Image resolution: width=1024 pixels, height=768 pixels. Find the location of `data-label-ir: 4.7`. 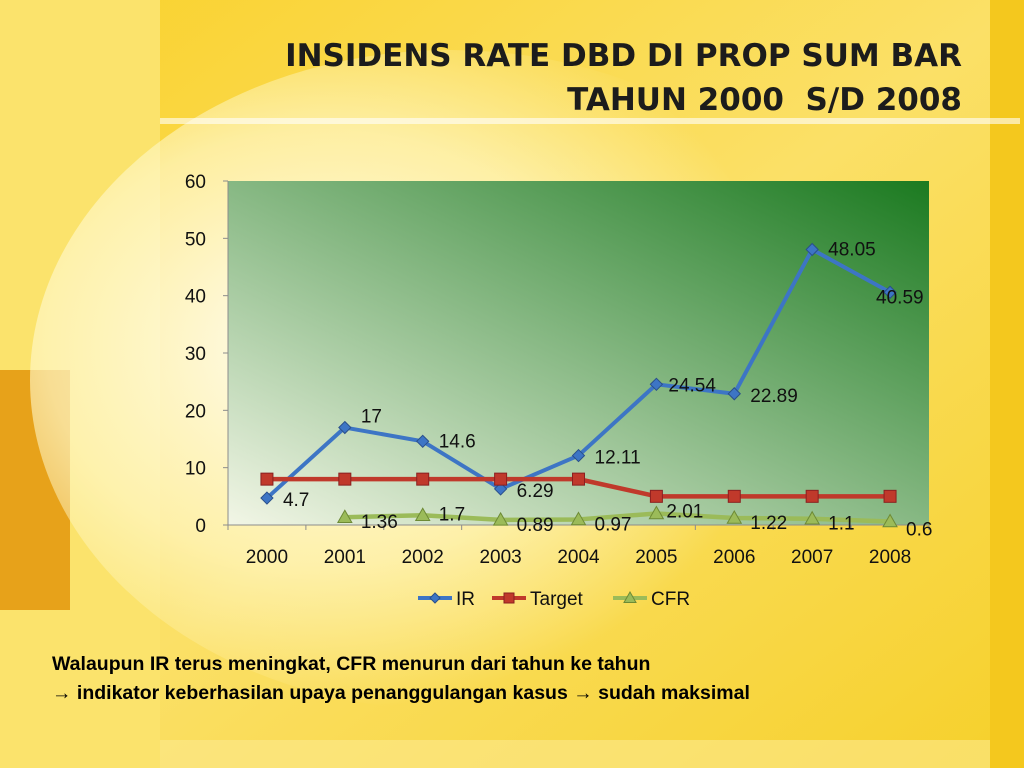

data-label-ir: 4.7 is located at coordinates (296, 500).